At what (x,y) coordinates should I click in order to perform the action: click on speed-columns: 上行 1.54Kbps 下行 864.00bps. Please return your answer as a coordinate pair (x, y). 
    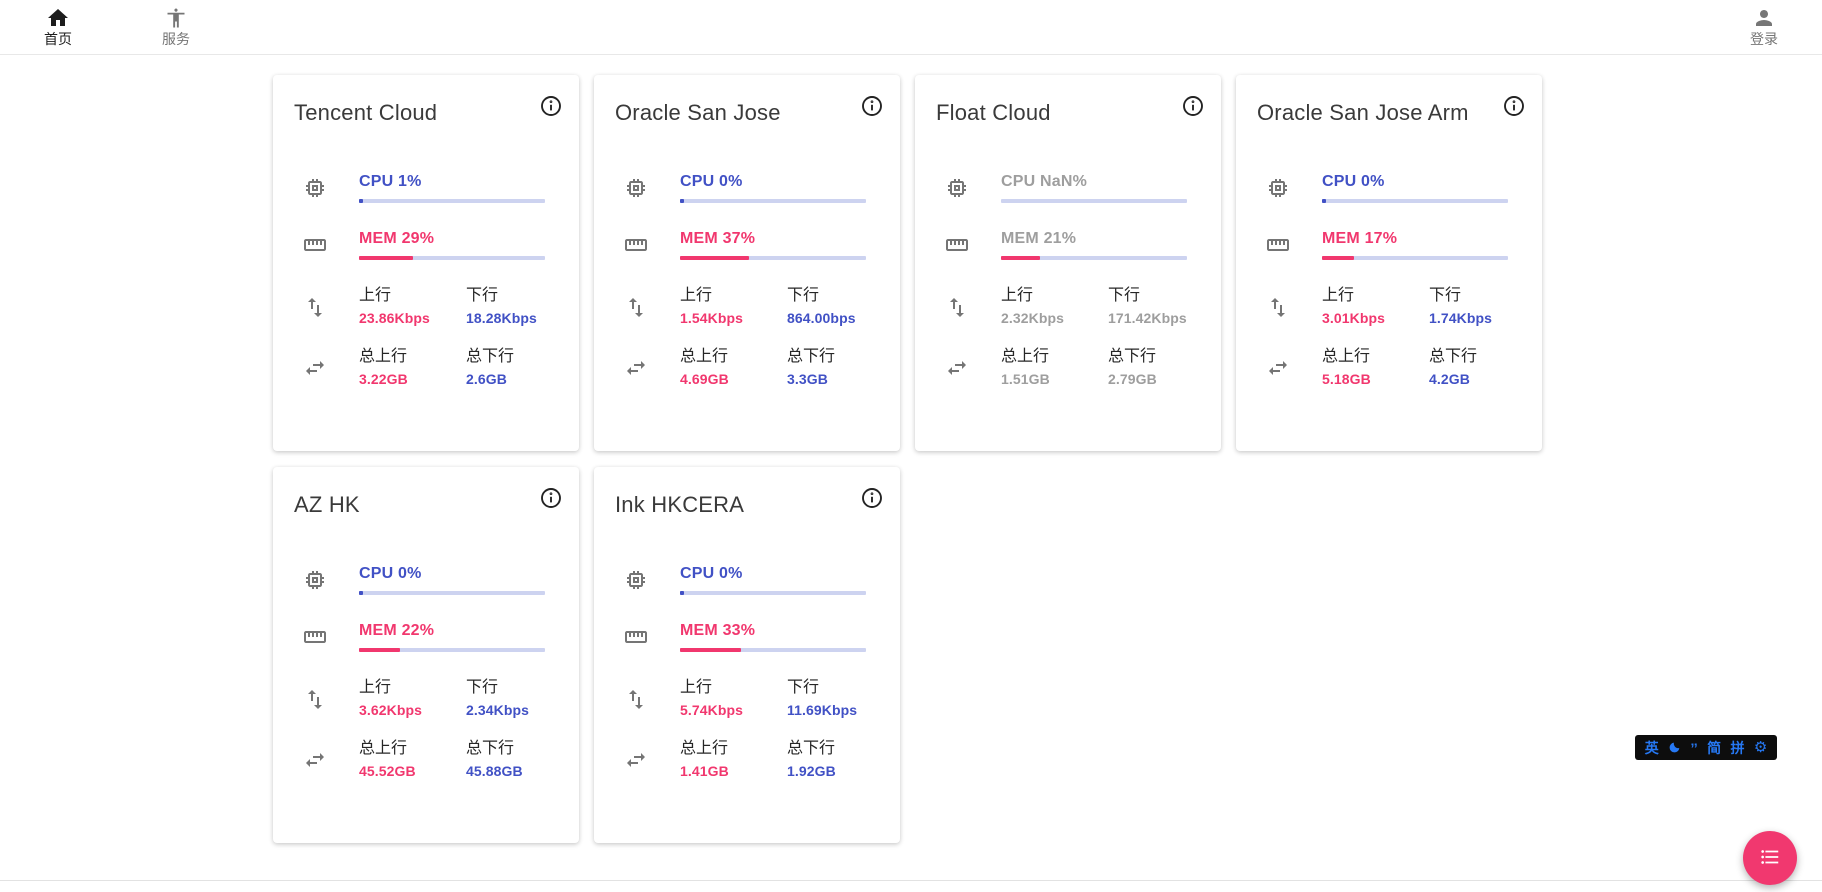
    Looking at the image, I should click on (787, 306).